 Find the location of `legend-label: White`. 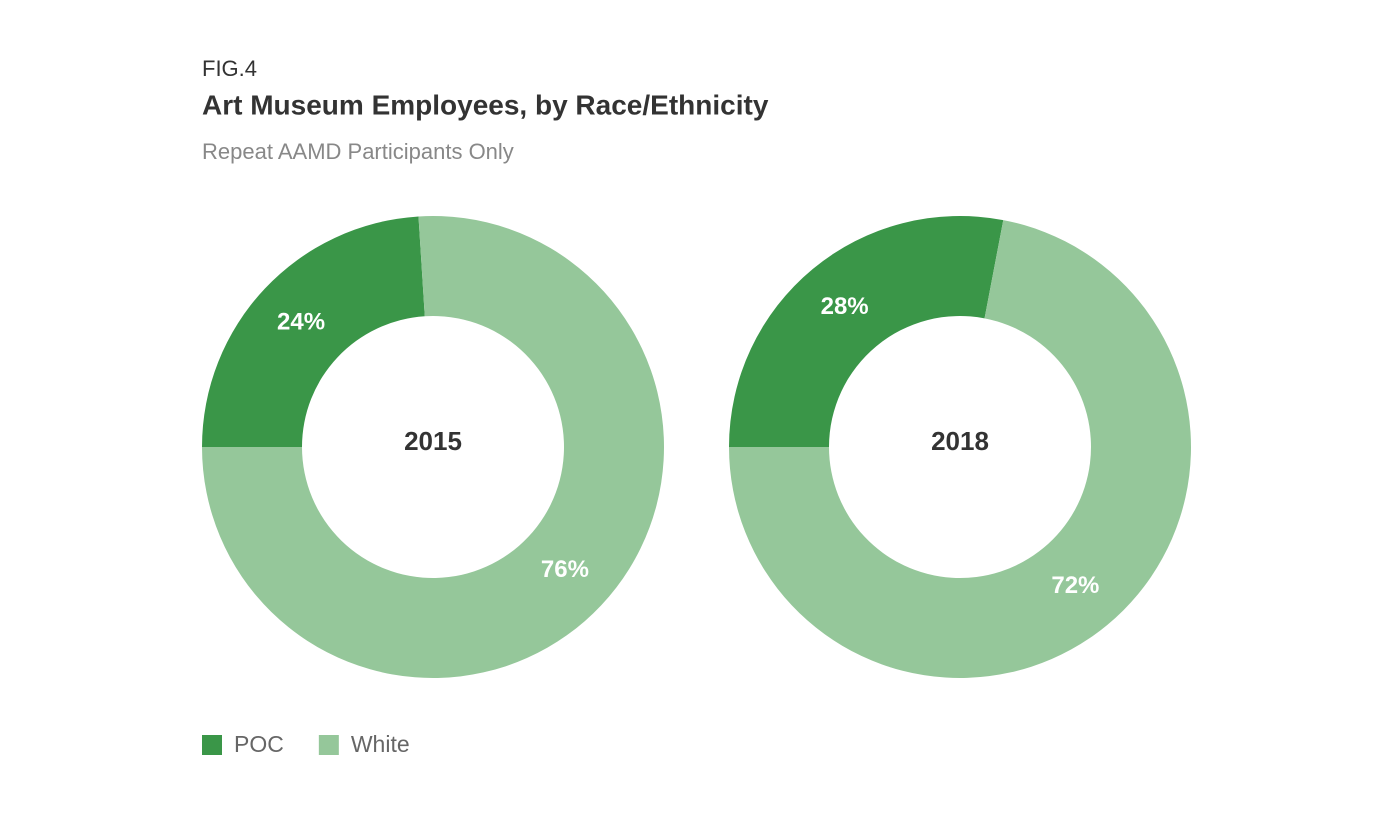

legend-label: White is located at coordinates (380, 744).